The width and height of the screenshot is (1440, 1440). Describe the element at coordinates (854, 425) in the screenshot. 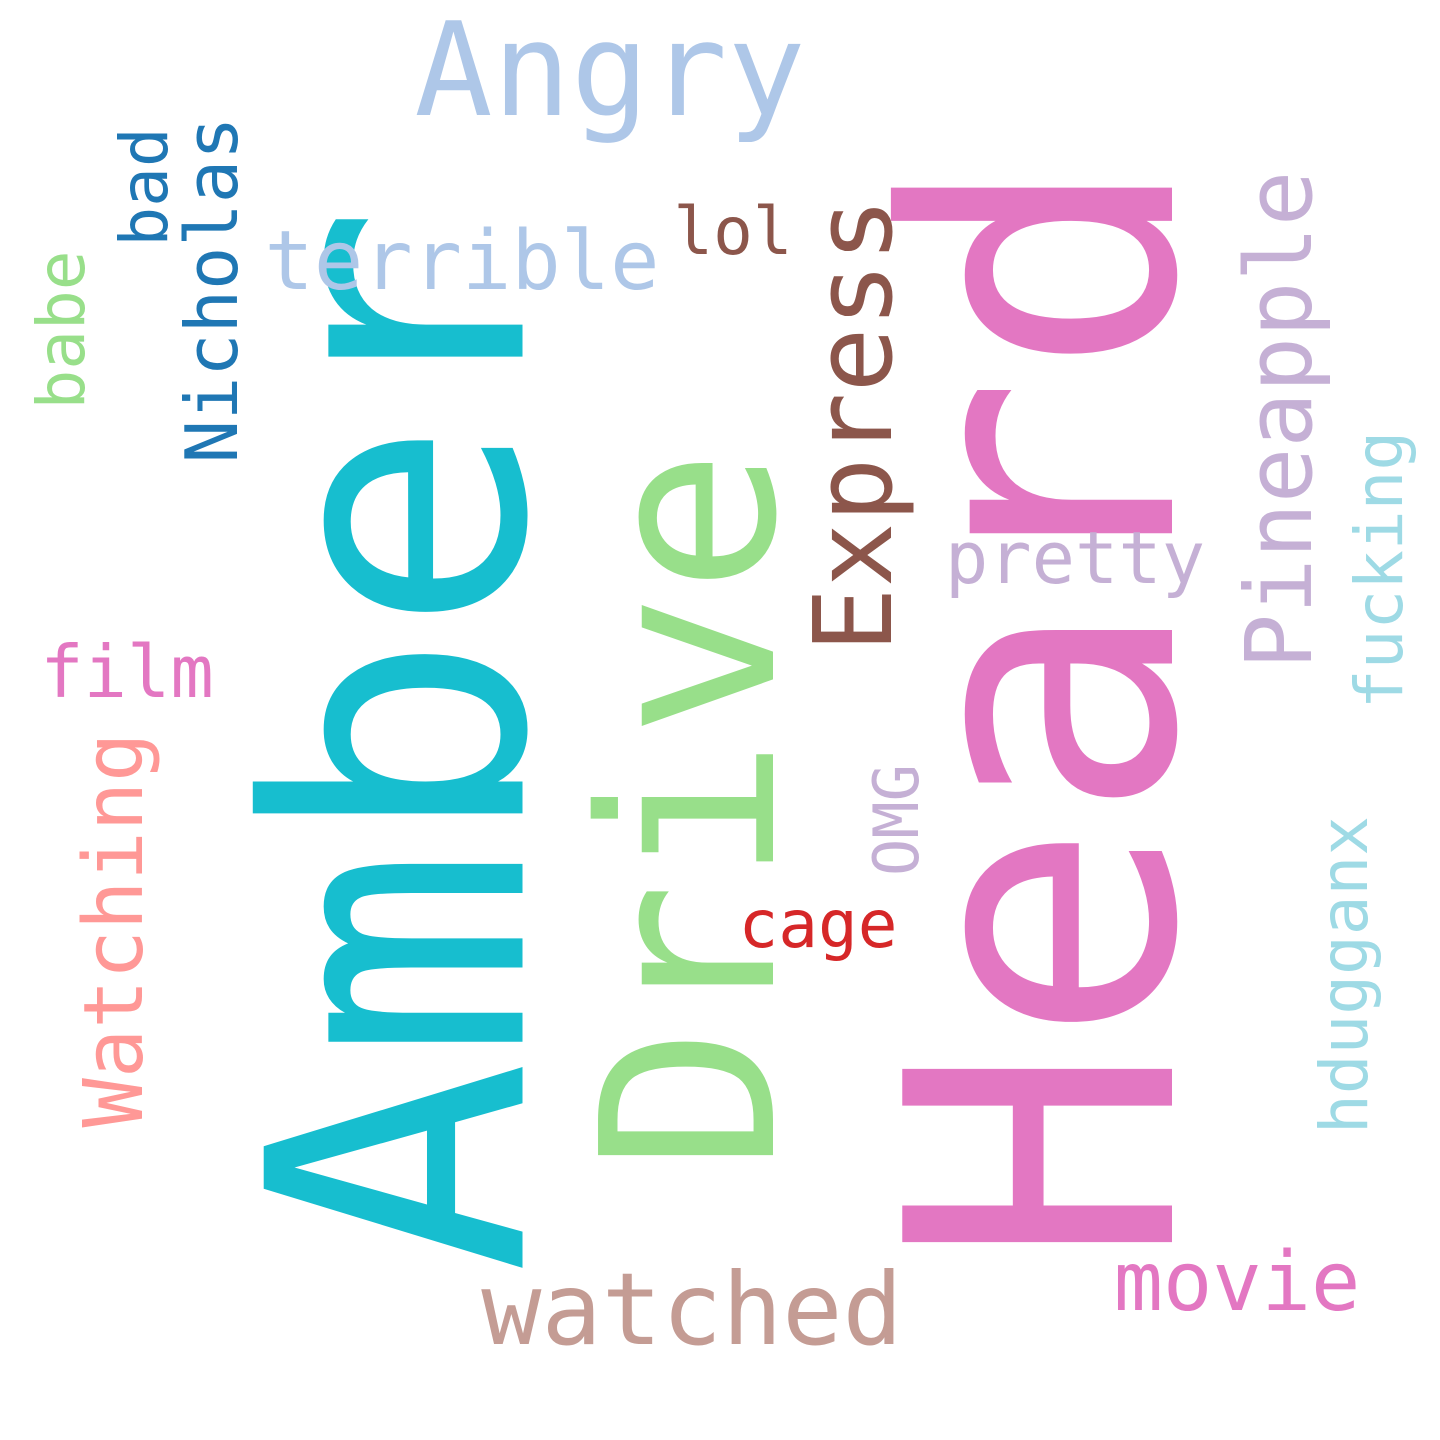

I see `word-express: Express` at that location.